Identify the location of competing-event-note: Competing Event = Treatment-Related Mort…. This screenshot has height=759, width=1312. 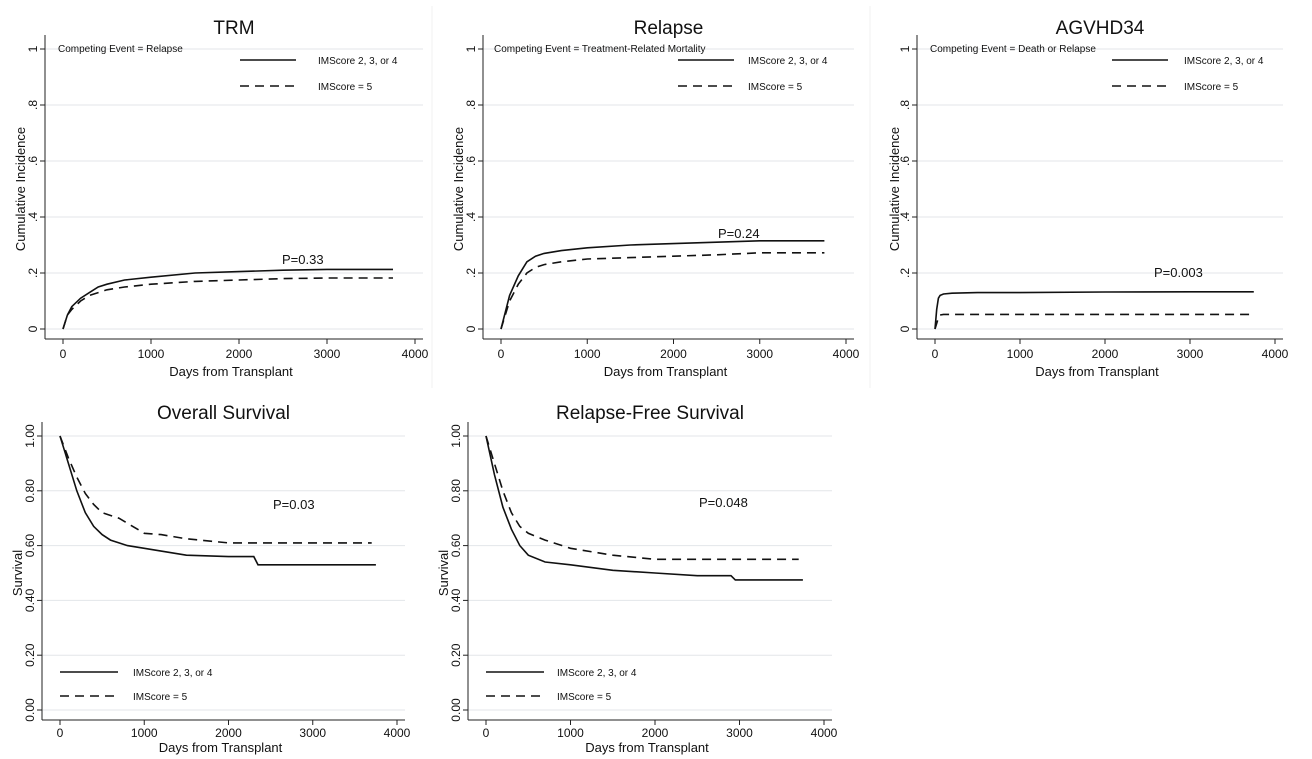
(599, 49).